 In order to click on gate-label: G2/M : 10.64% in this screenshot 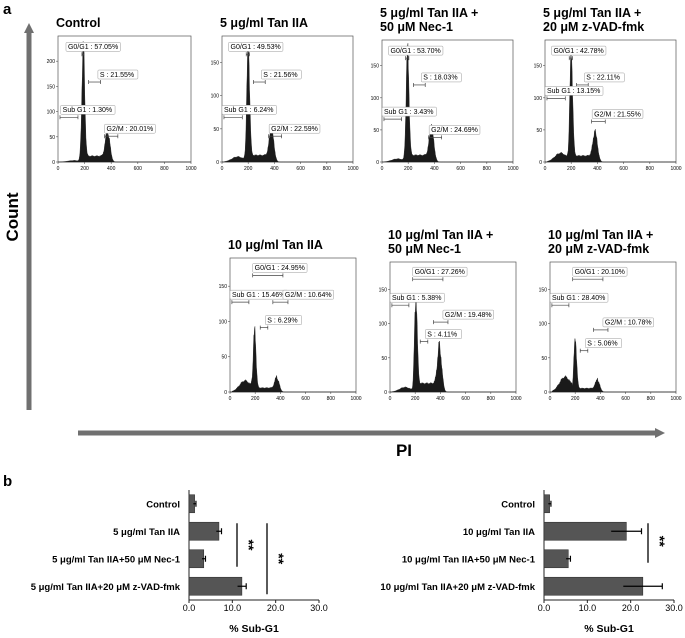, I will do `click(308, 295)`.